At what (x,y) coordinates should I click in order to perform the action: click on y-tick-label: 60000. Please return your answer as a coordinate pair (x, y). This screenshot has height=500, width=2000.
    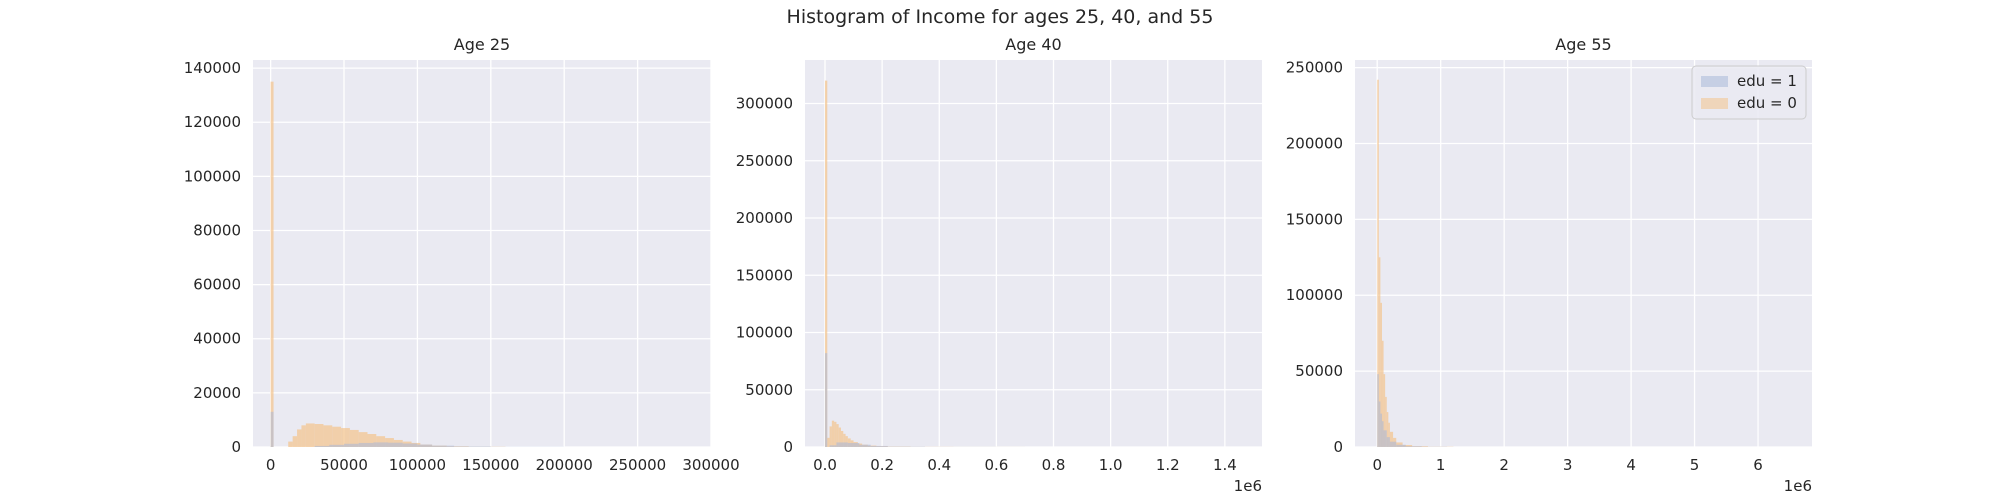
    Looking at the image, I should click on (217, 285).